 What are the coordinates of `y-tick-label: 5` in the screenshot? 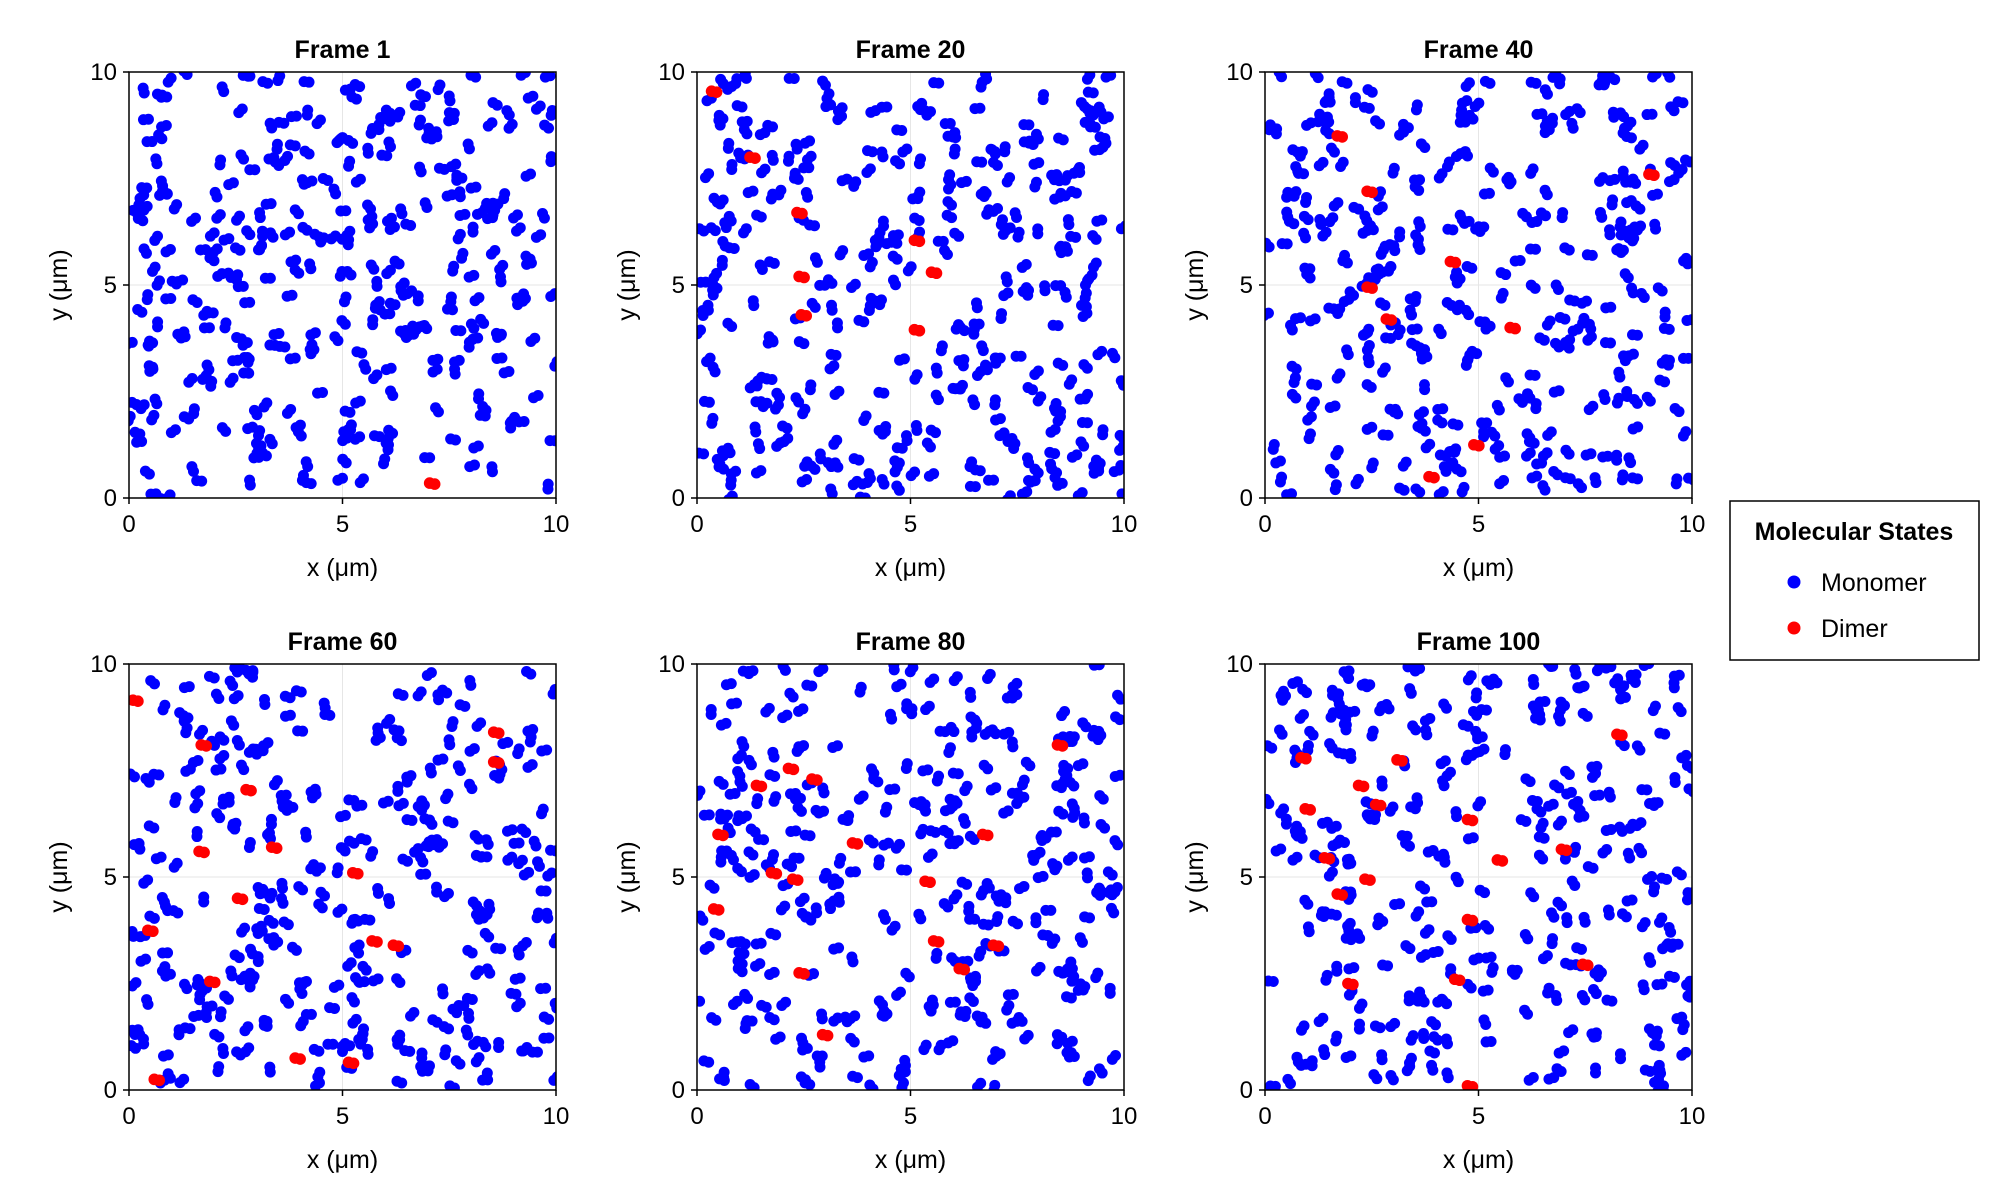 It's located at (678, 285).